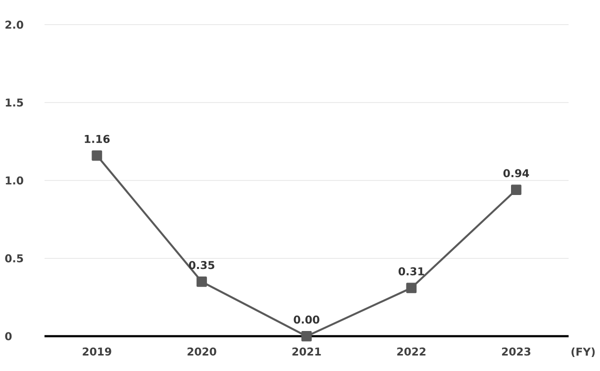  I want to click on data-label: 0.31, so click(411, 271).